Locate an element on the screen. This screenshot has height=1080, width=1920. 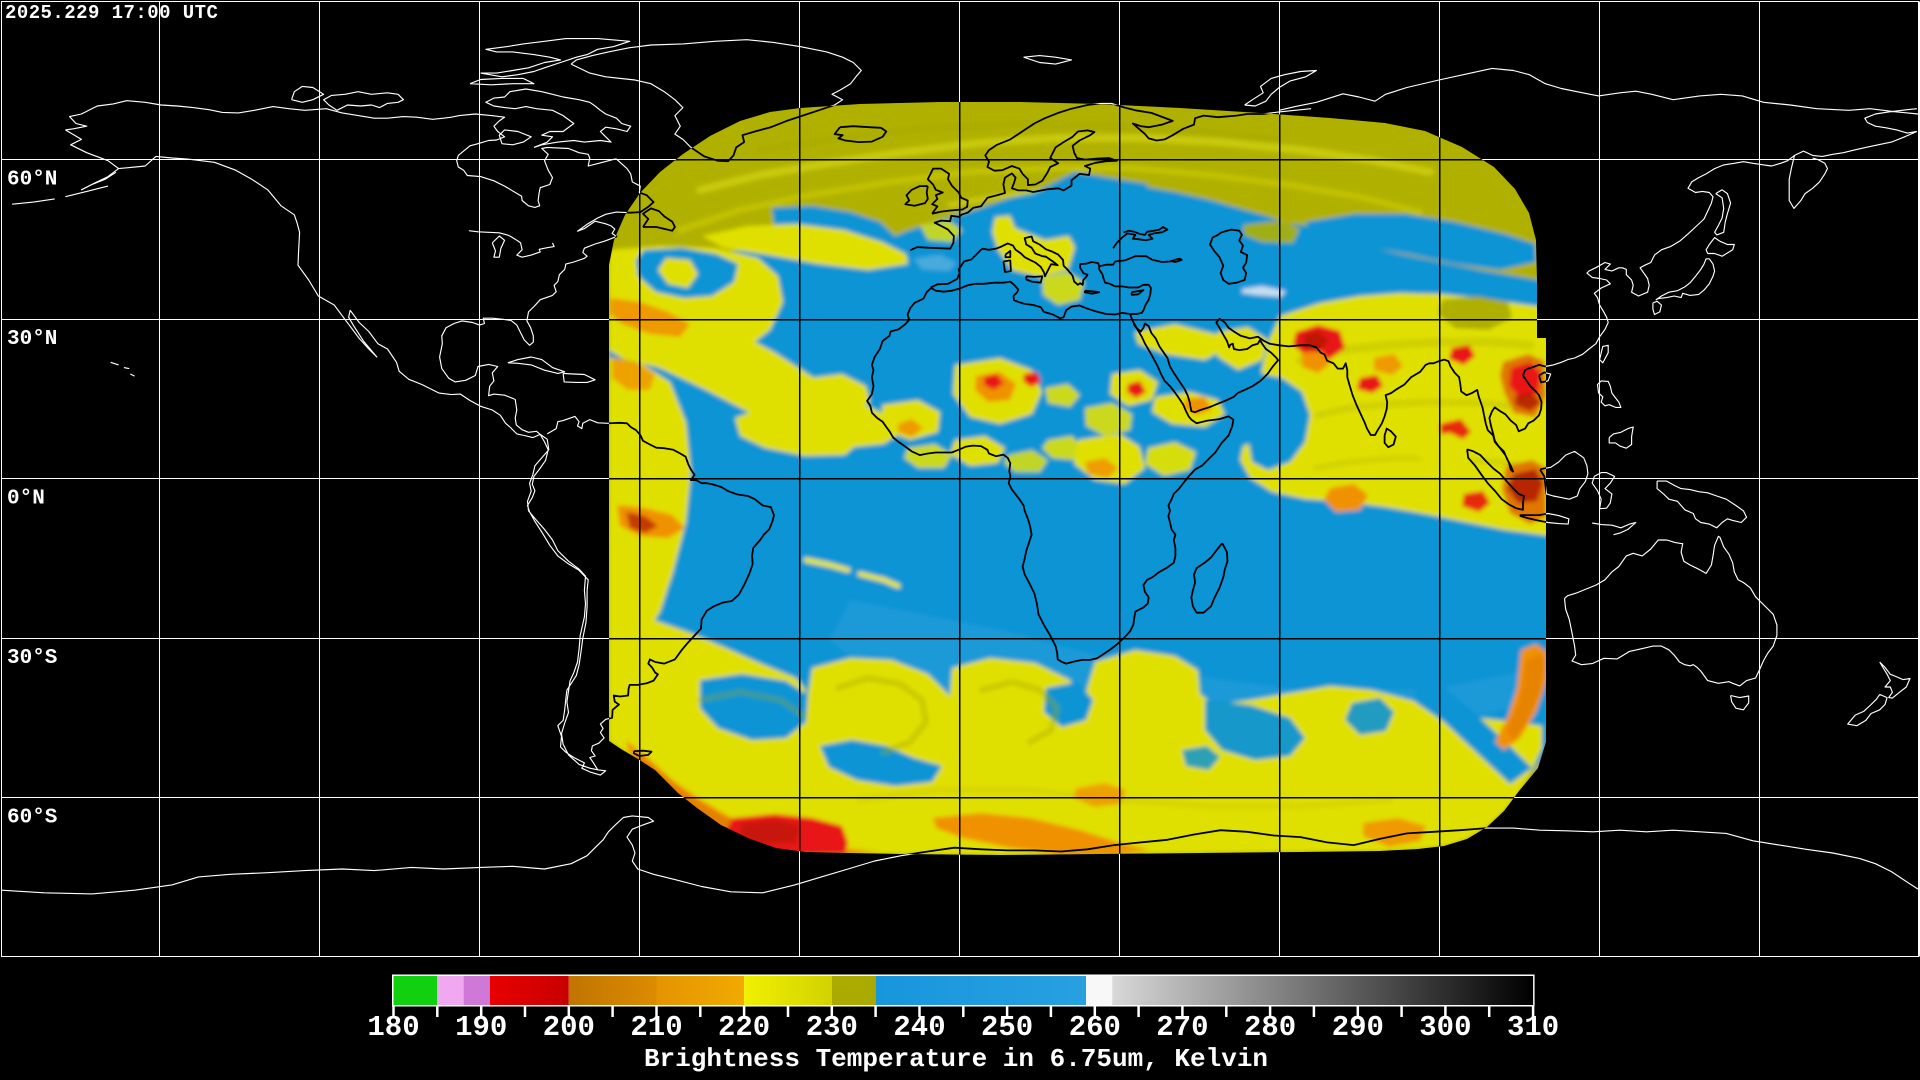
svg-text: 190 is located at coordinates (481, 1027).